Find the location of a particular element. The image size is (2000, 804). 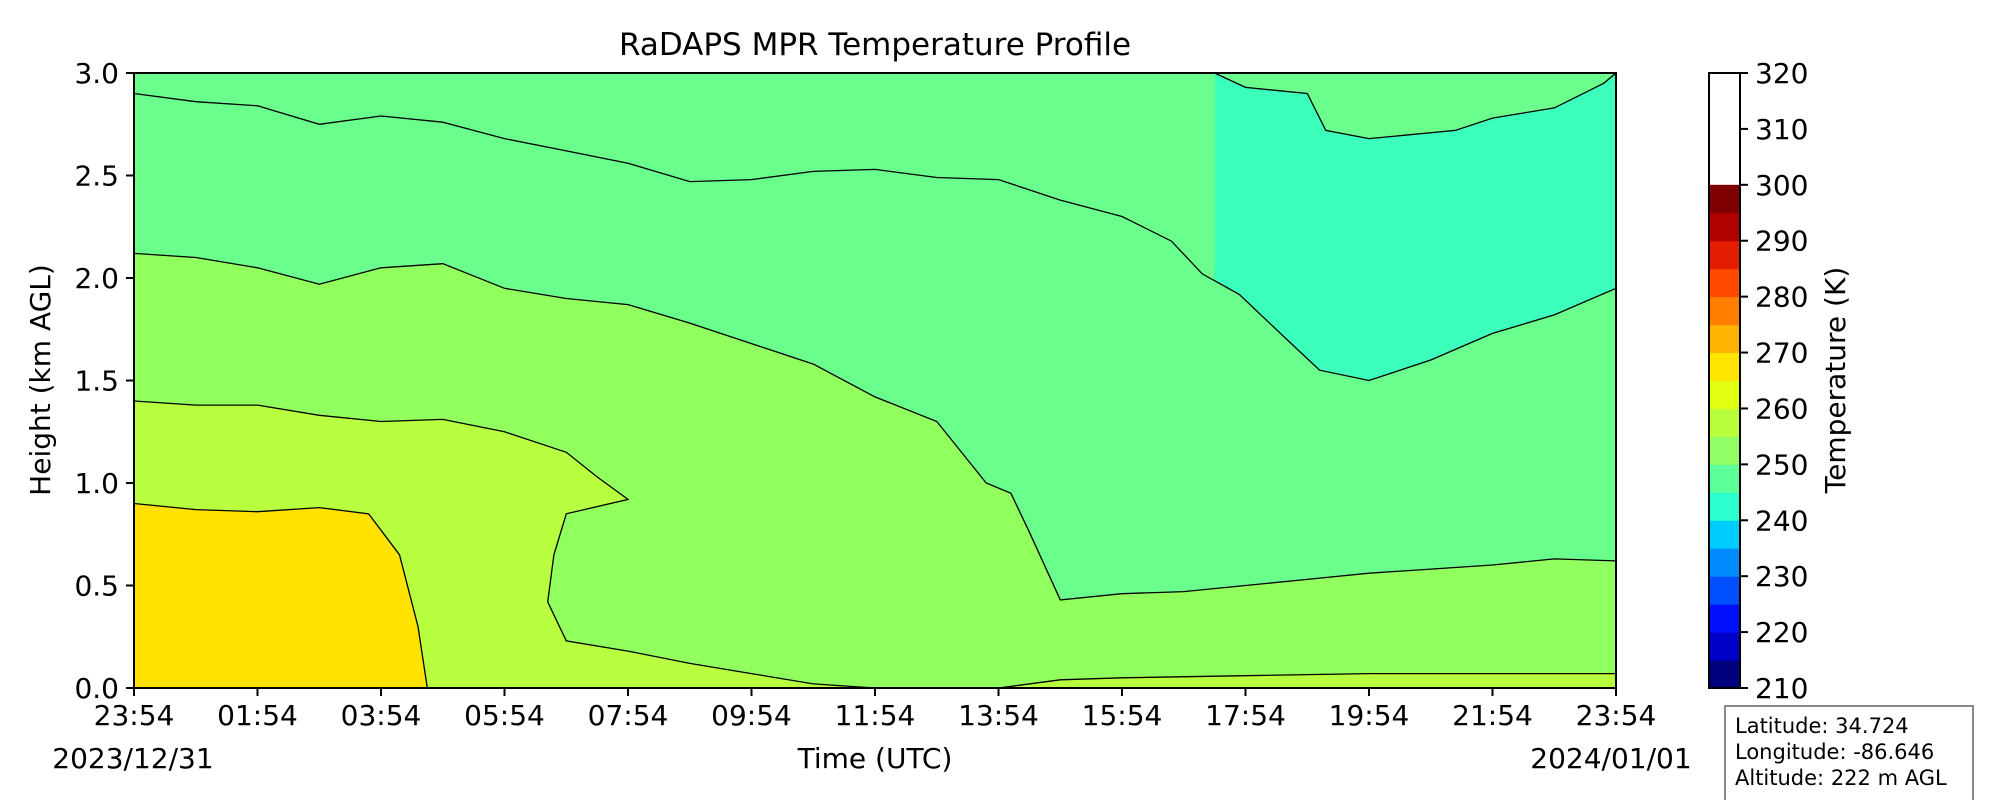

colorbar-tick-label: 220 is located at coordinates (1781, 632).